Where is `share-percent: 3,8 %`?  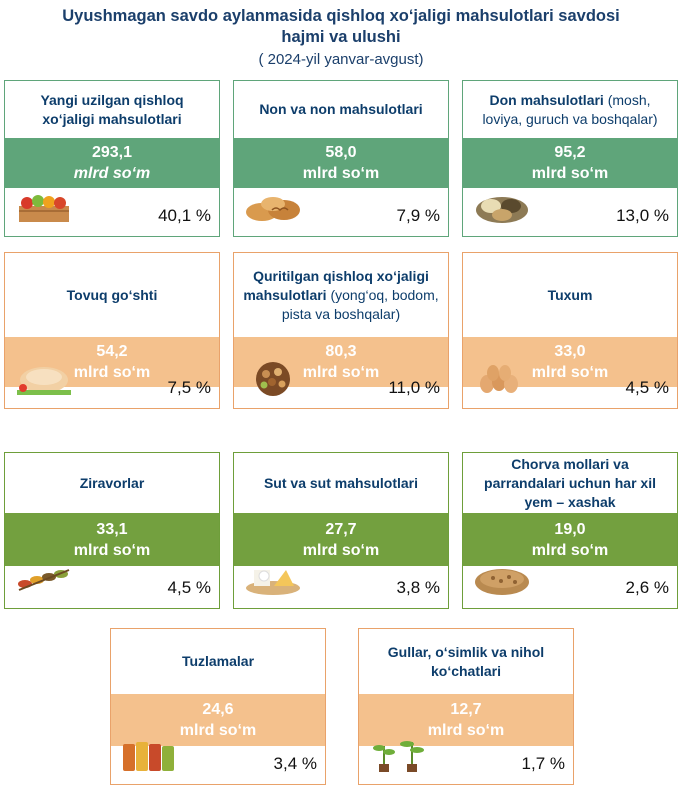
share-percent: 3,8 % is located at coordinates (418, 587).